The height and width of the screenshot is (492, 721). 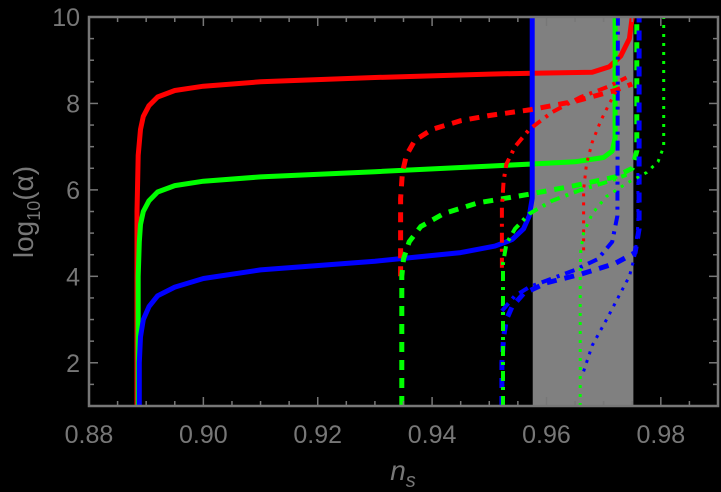 What do you see at coordinates (563, 171) in the screenshot?
I see `series-red-dashdot` at bounding box center [563, 171].